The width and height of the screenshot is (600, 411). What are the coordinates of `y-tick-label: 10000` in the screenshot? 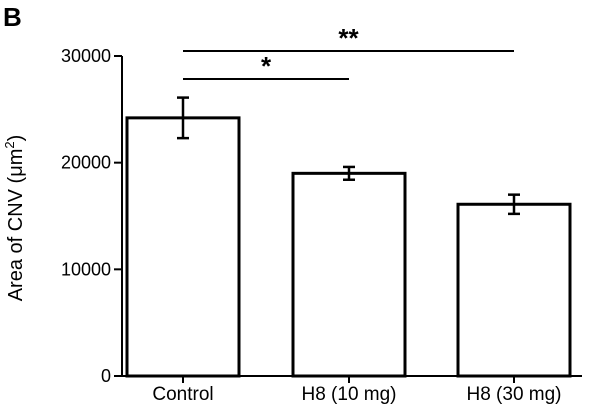 It's located at (86, 269).